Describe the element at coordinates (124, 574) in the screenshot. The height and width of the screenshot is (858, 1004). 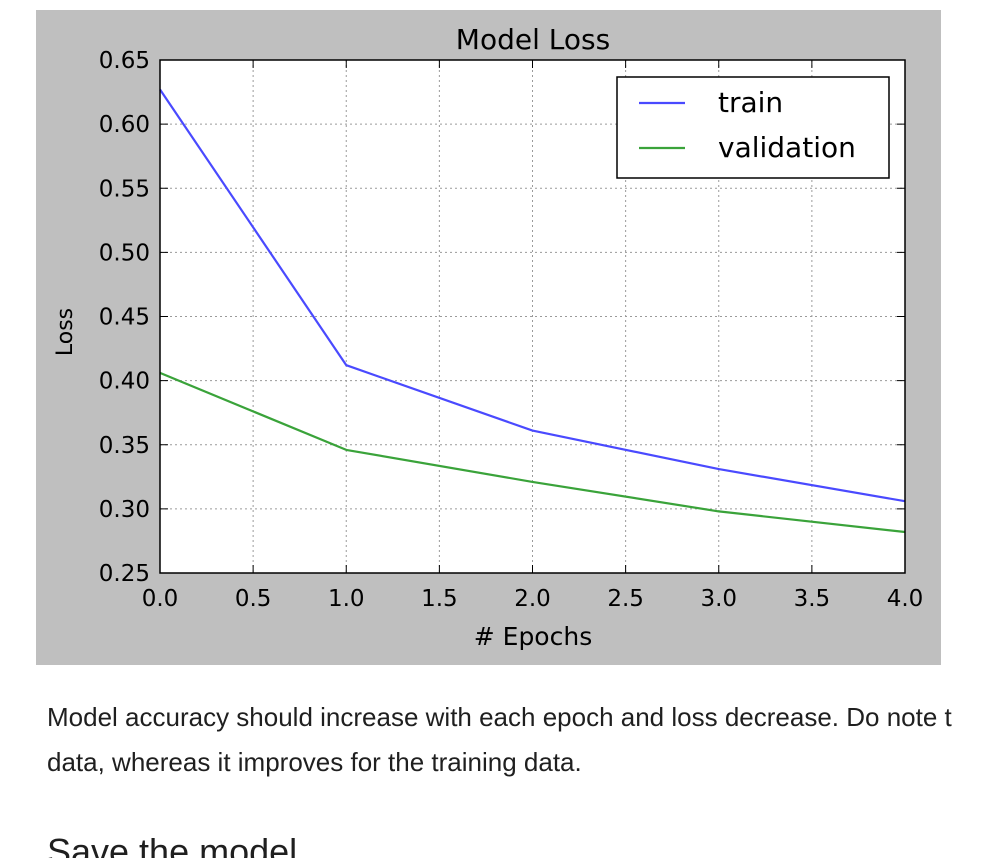
I see `y-tick-label: 0.25` at that location.